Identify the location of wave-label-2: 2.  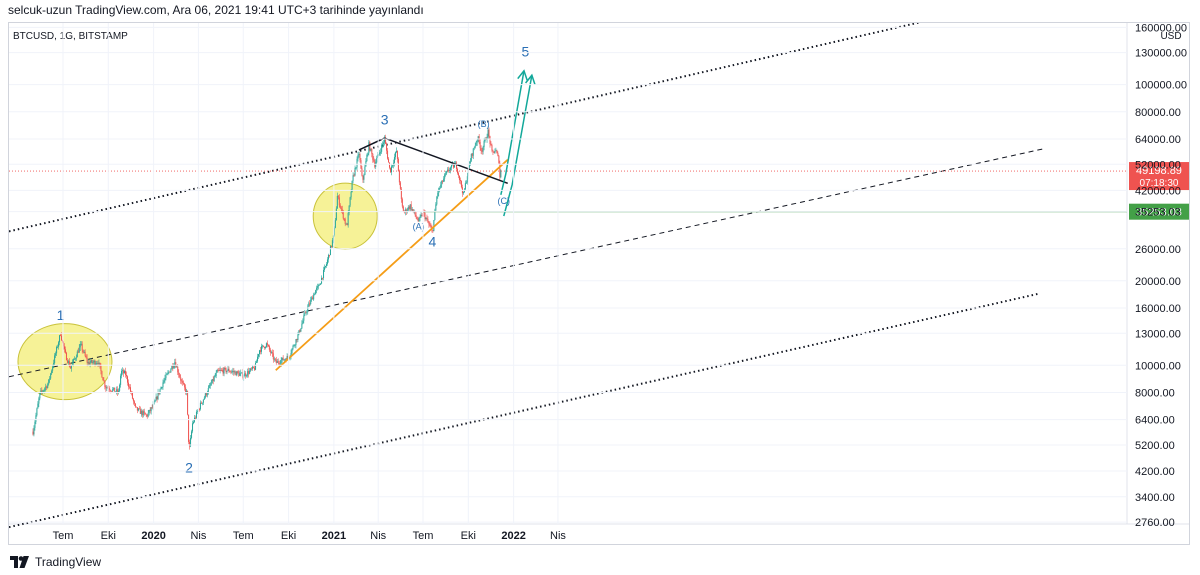
(189, 467).